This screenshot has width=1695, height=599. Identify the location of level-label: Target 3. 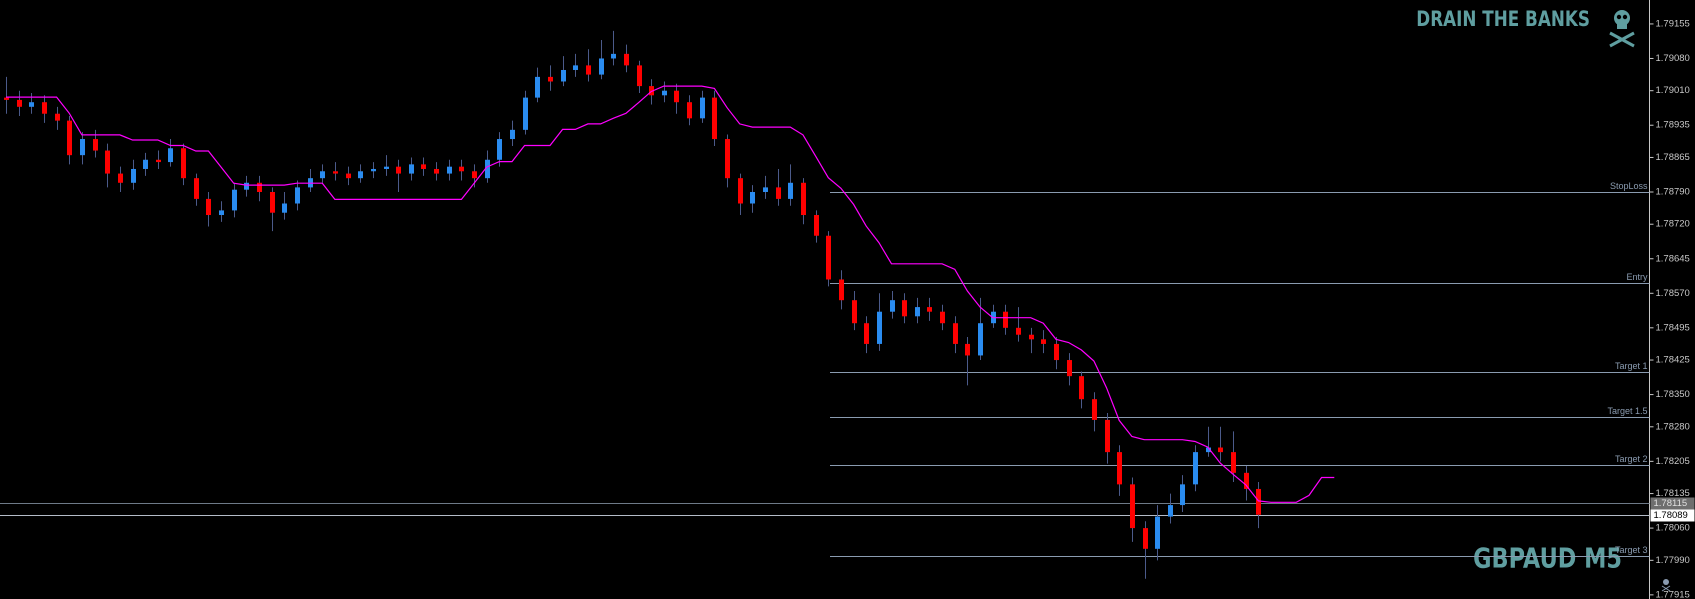
(1631, 550).